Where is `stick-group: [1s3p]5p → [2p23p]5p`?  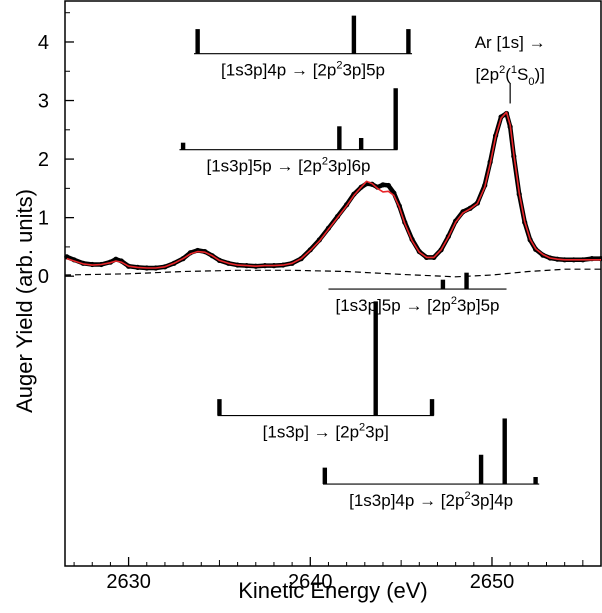 stick-group: [1s3p]5p → [2p23p]5p is located at coordinates (417, 293).